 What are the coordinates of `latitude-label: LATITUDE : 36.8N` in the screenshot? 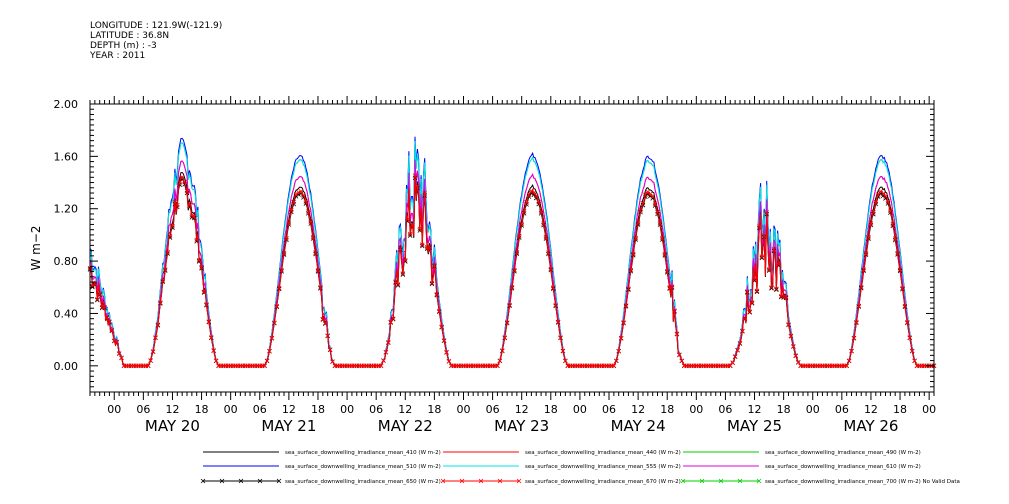 It's located at (130, 36).